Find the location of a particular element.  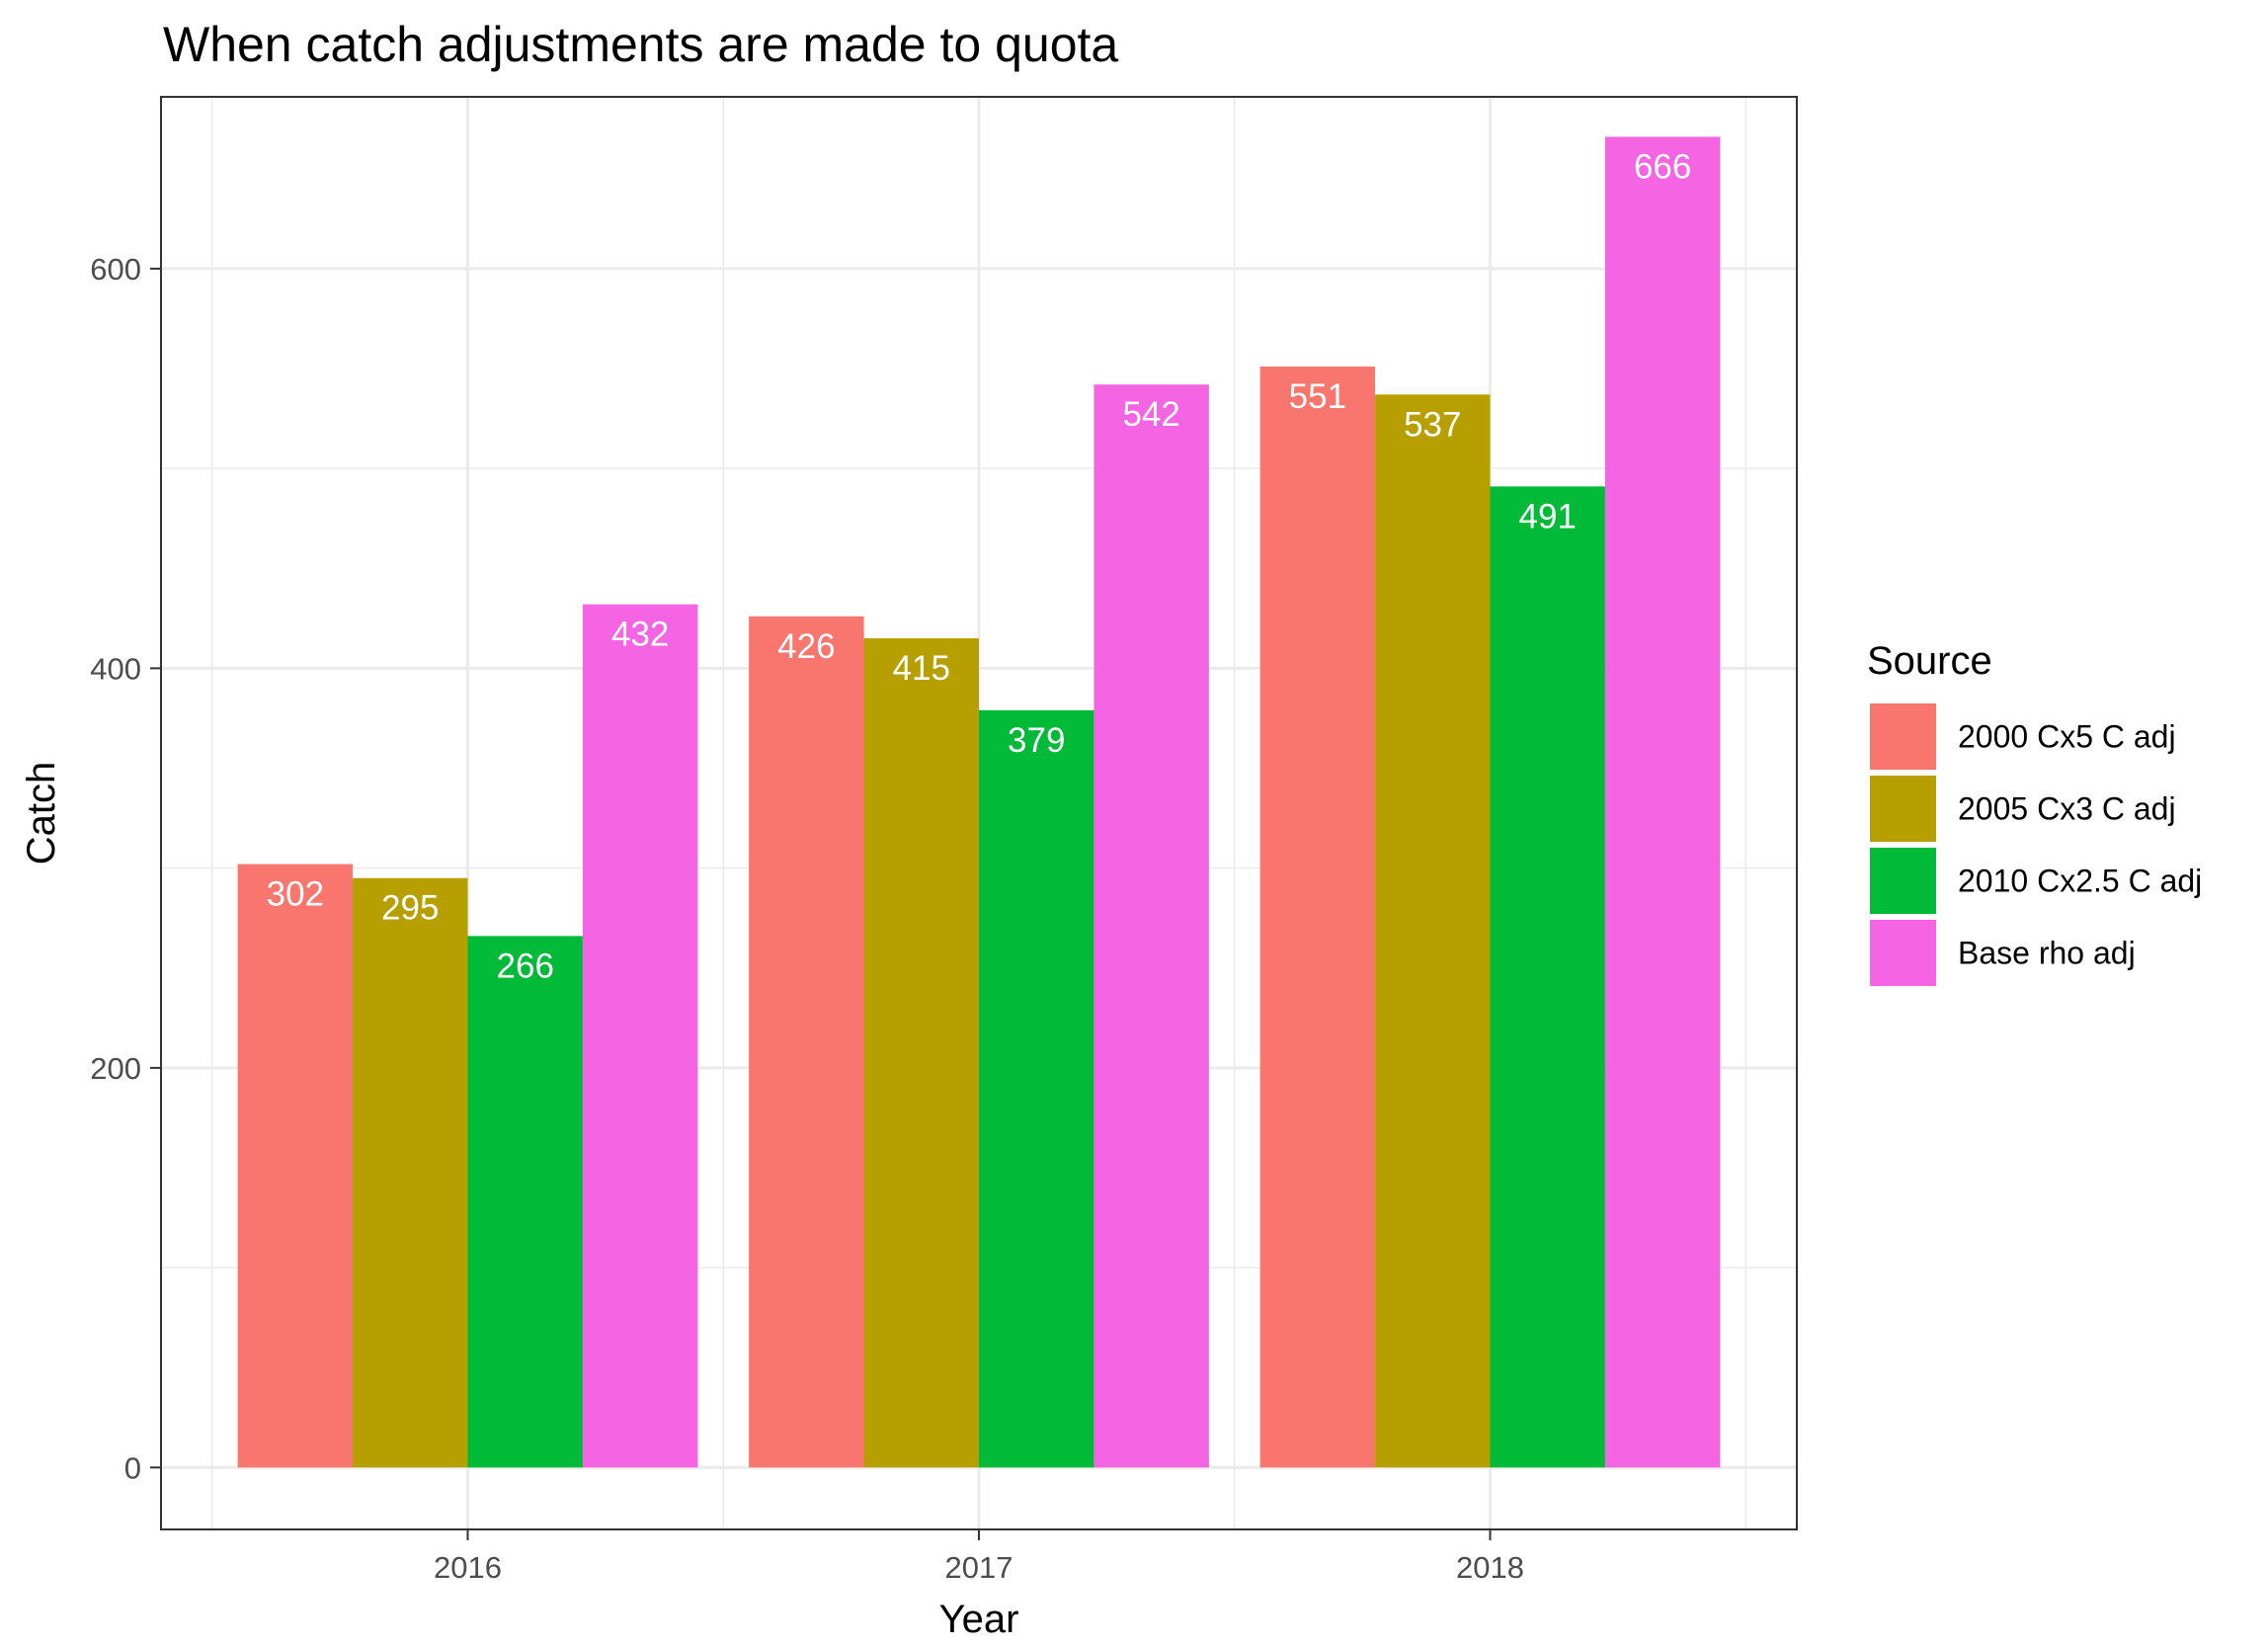

bar-value-label: 379 is located at coordinates (1036, 740).